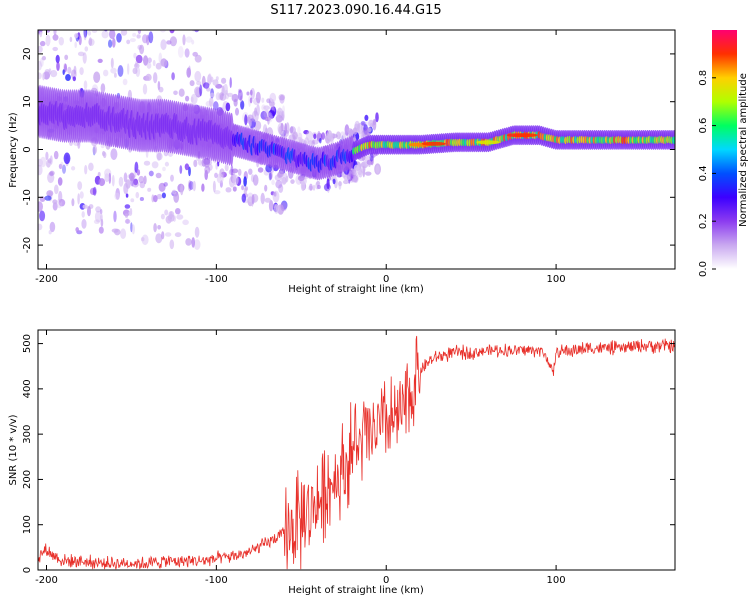 The height and width of the screenshot is (600, 750). I want to click on colorbar-tick-label: 0.0, so click(703, 269).